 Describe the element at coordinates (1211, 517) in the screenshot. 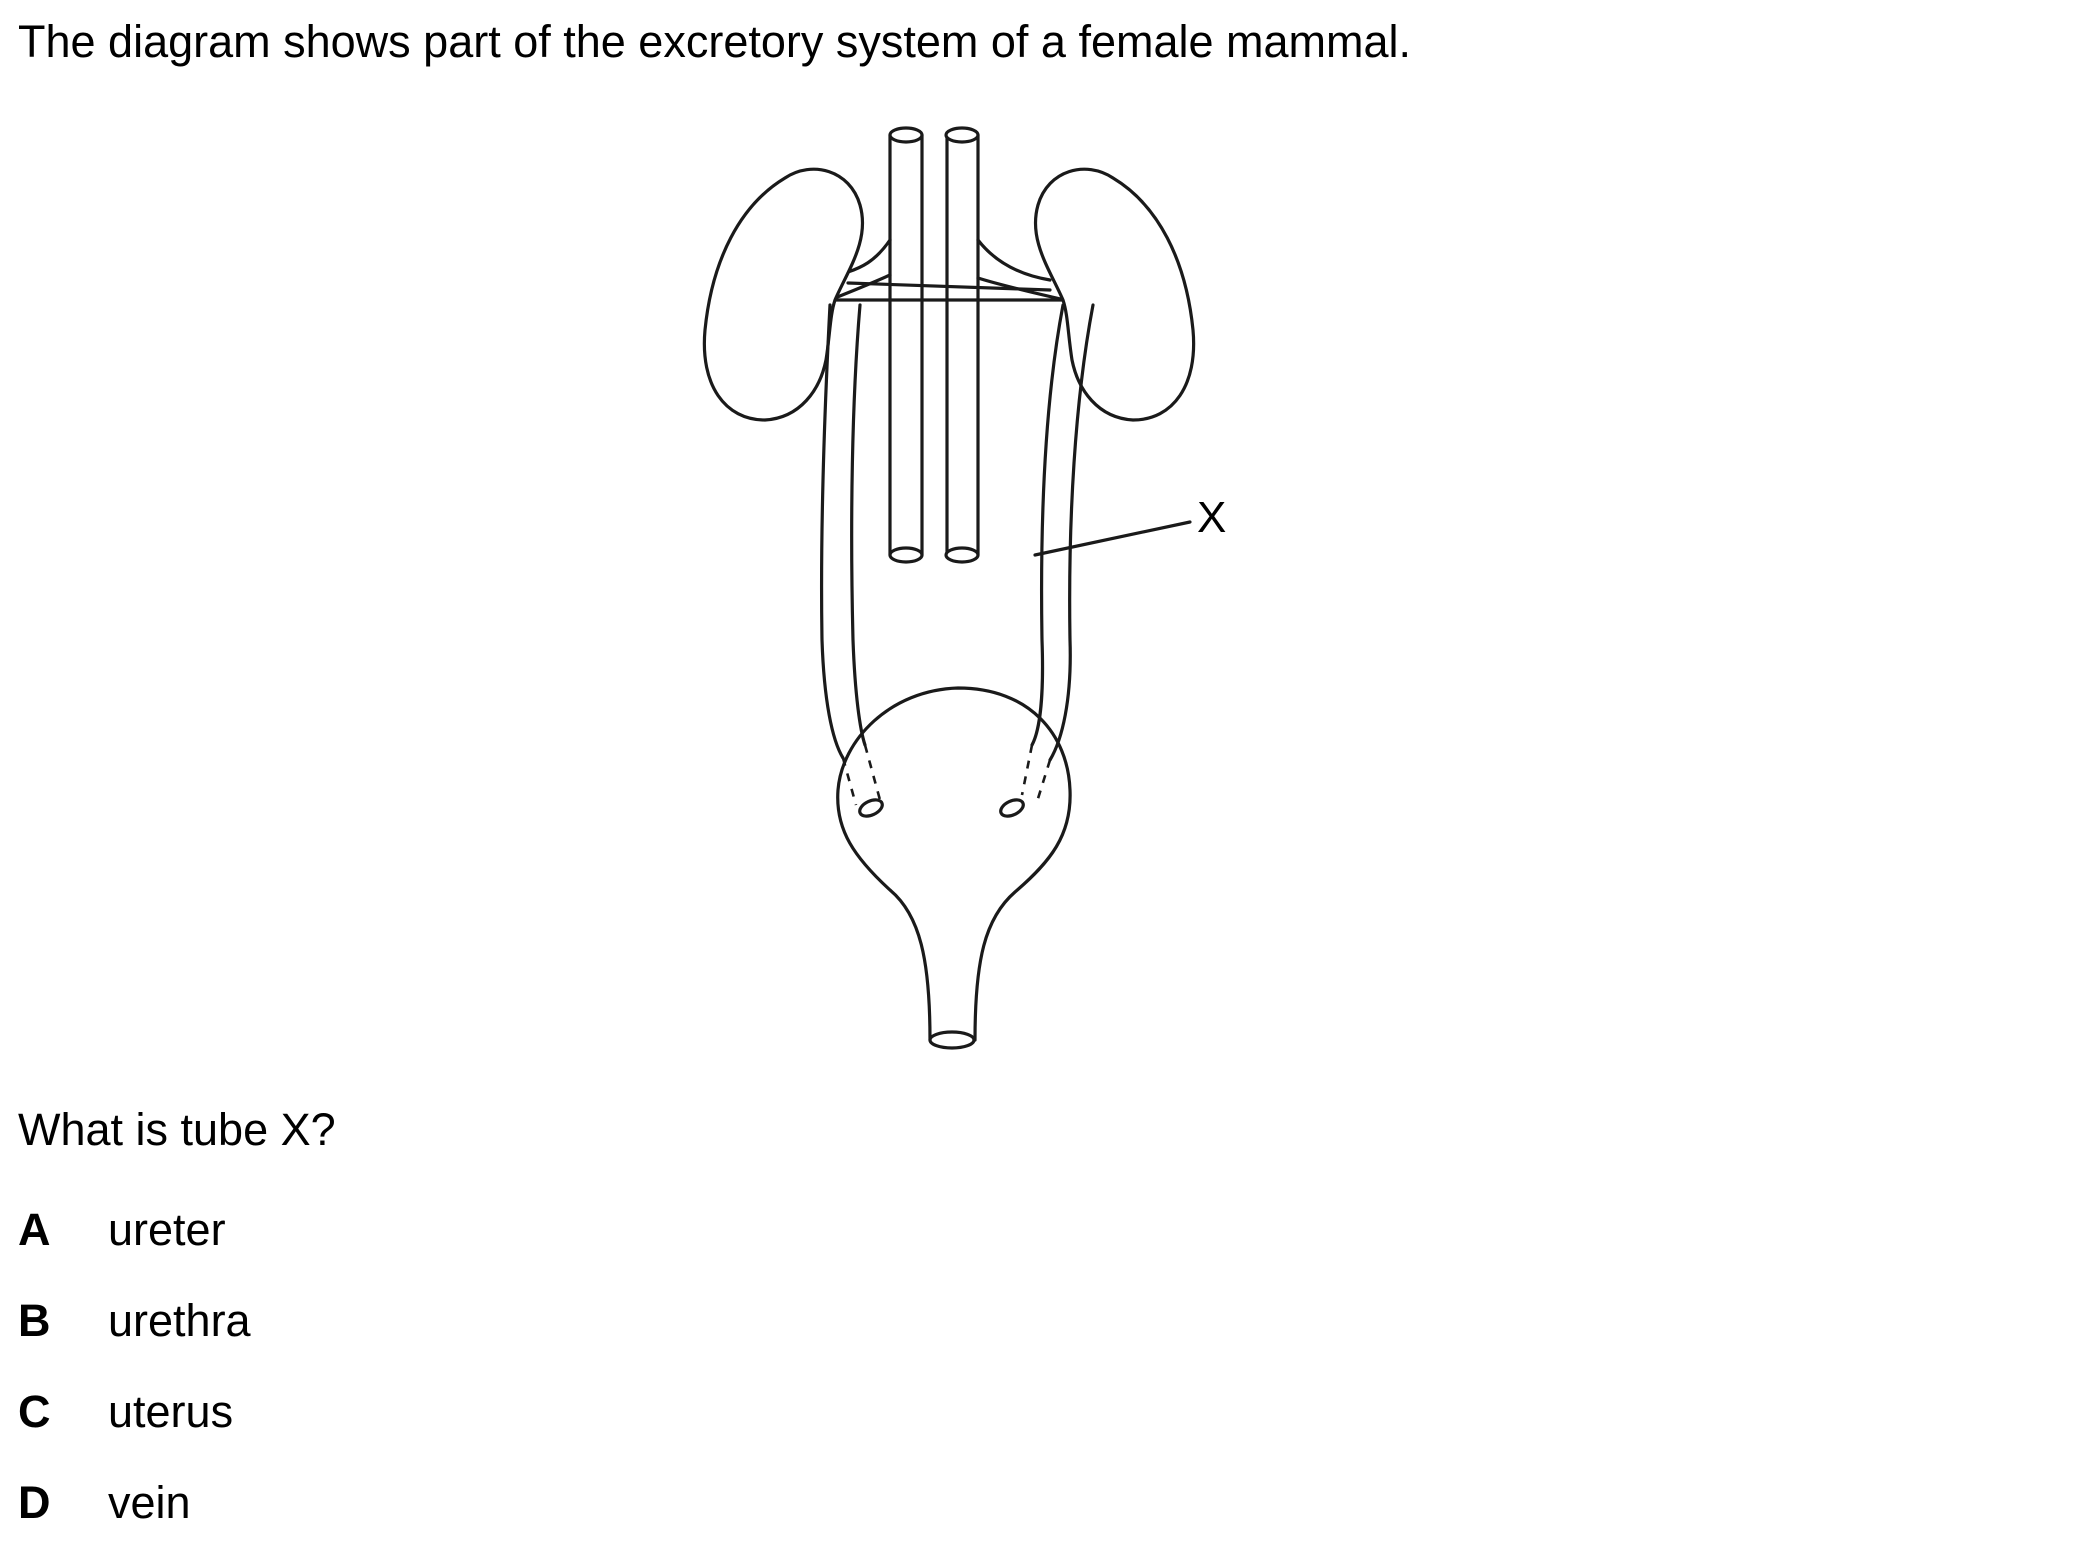

I see `label-x: X` at that location.